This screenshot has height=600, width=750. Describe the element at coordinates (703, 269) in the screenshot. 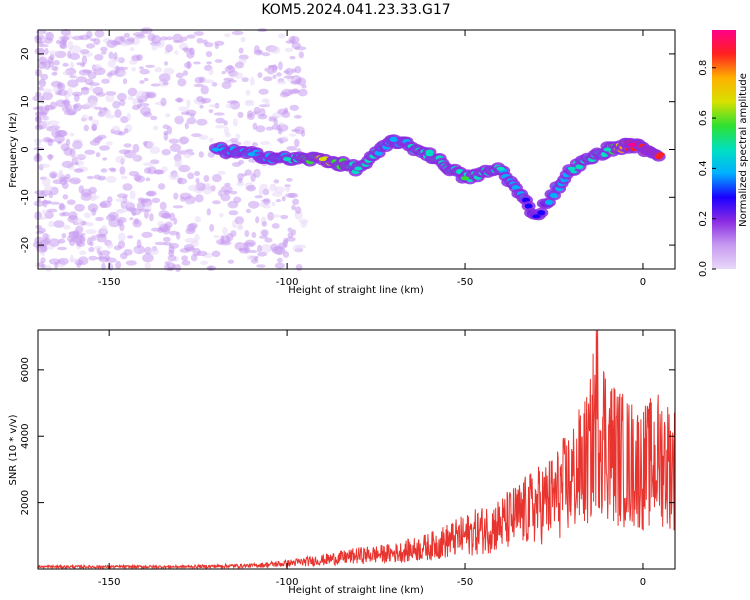

I see `colorbar-tick-label: 0.0` at that location.